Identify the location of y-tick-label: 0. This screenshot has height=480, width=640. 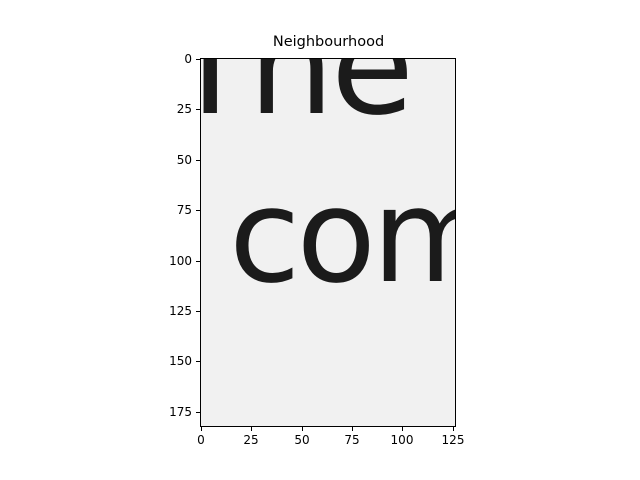
(188, 59).